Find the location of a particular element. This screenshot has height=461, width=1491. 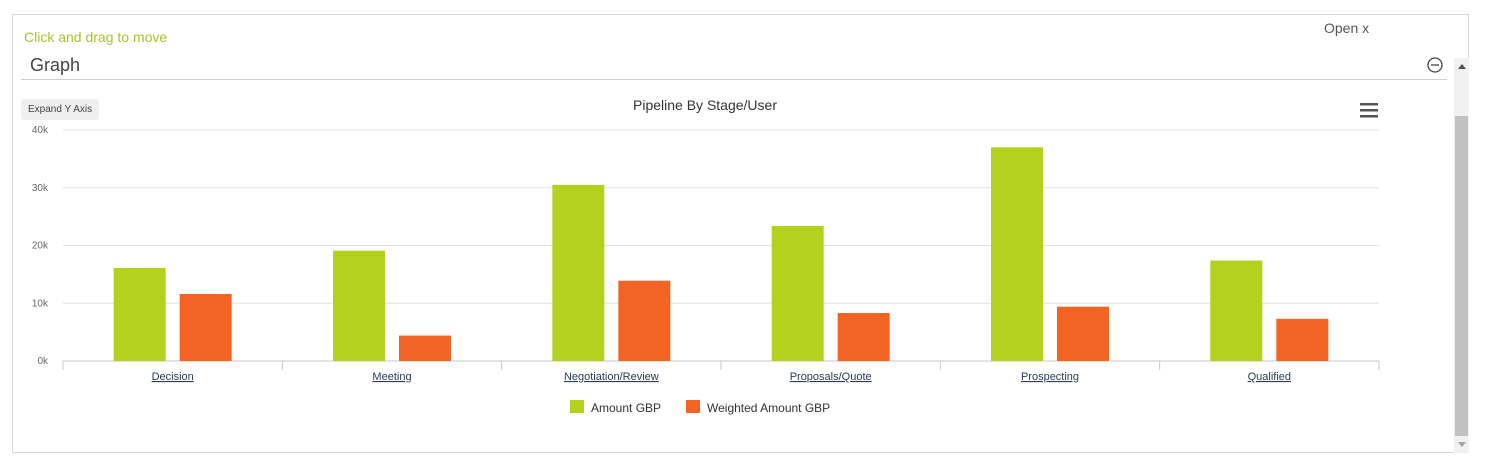

scroll-down-arrow-icon is located at coordinates (1462, 444).